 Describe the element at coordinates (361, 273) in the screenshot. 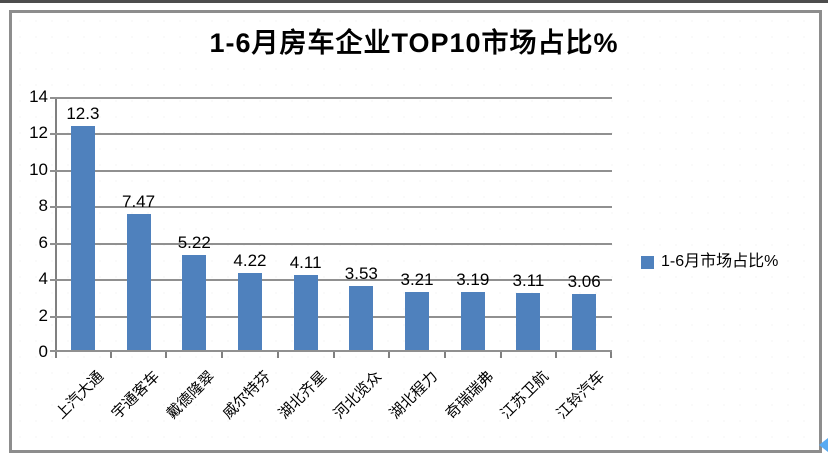

I see `bar-value-label: 3.53` at that location.